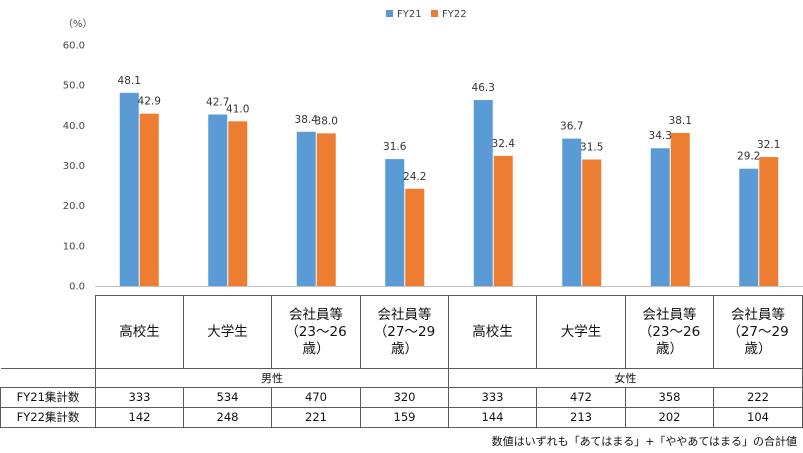  I want to click on group-label-male: 男性, so click(272, 378).